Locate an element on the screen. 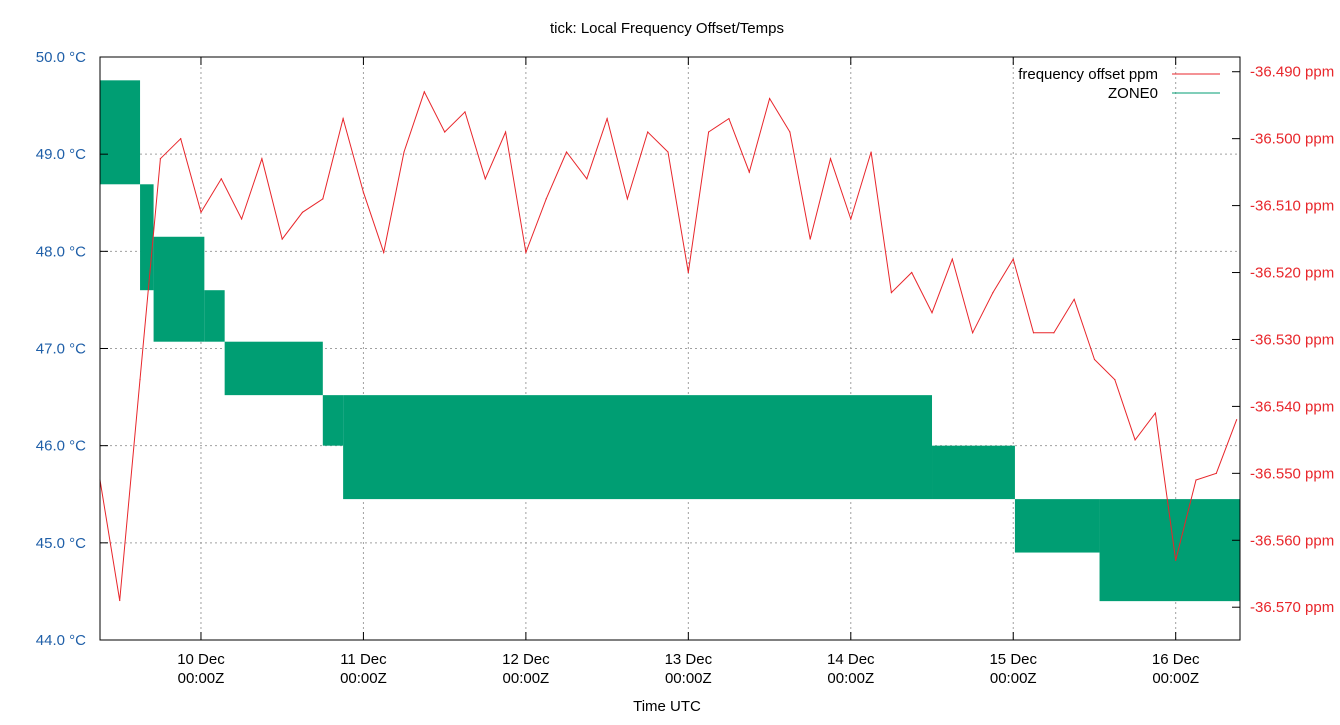 The height and width of the screenshot is (725, 1340). y-right-tick-label: -36.560 ppm is located at coordinates (1292, 540).